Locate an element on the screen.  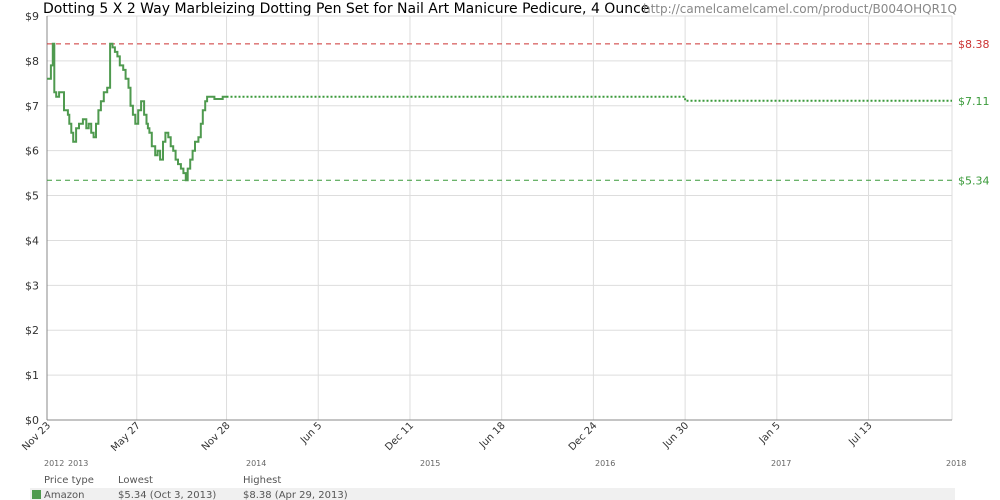
y-tick-label: $5 is located at coordinates (32, 196).